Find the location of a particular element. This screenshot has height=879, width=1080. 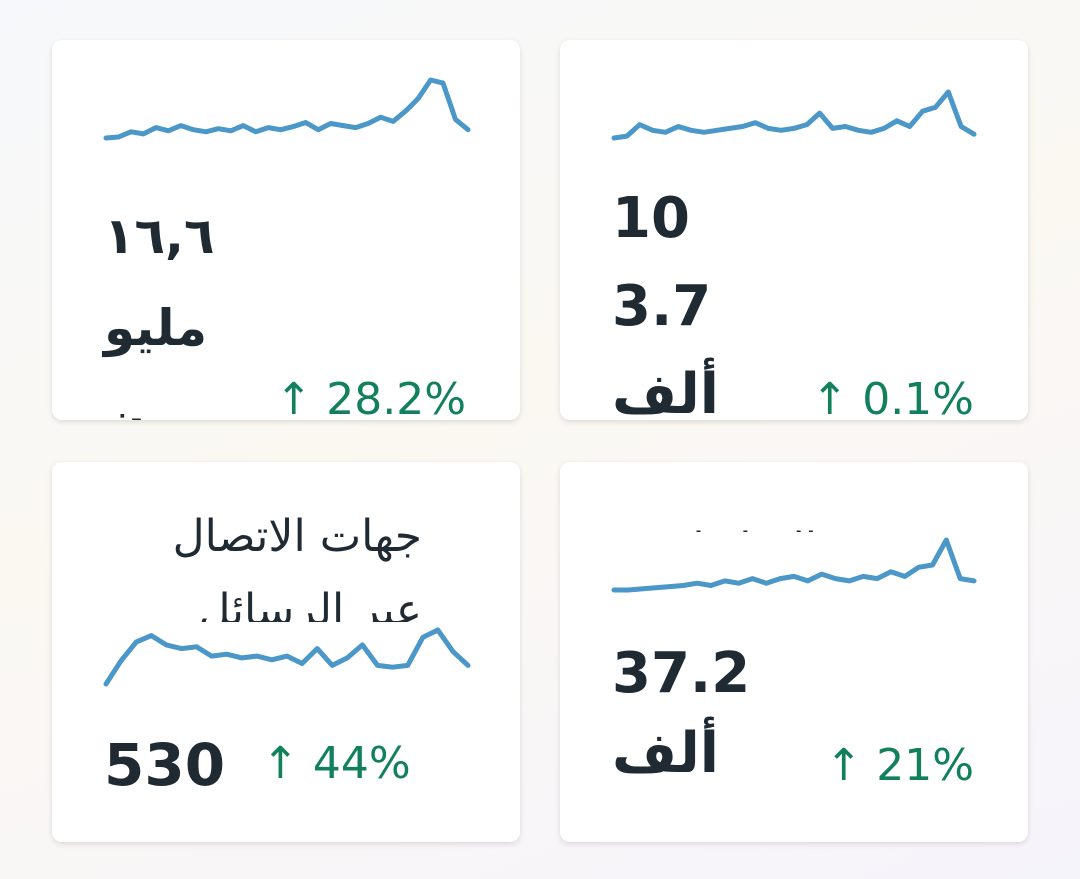

metric-value: ١٦,٦ مليون is located at coordinates (159, 313).